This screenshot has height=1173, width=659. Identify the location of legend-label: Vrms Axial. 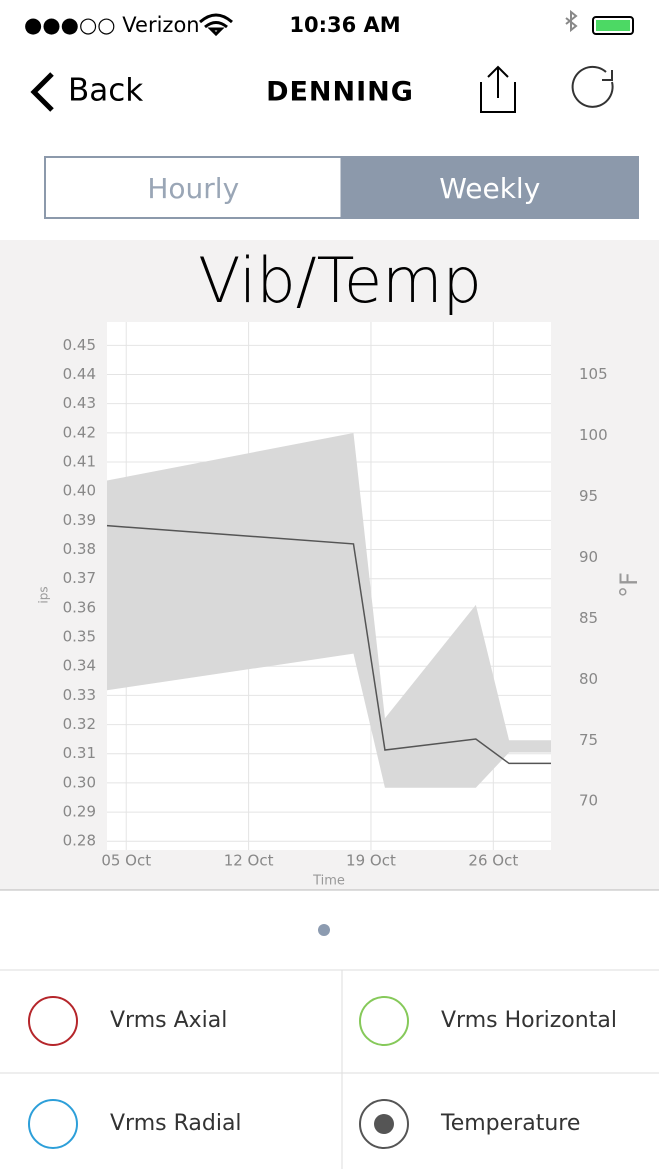
(168, 1020).